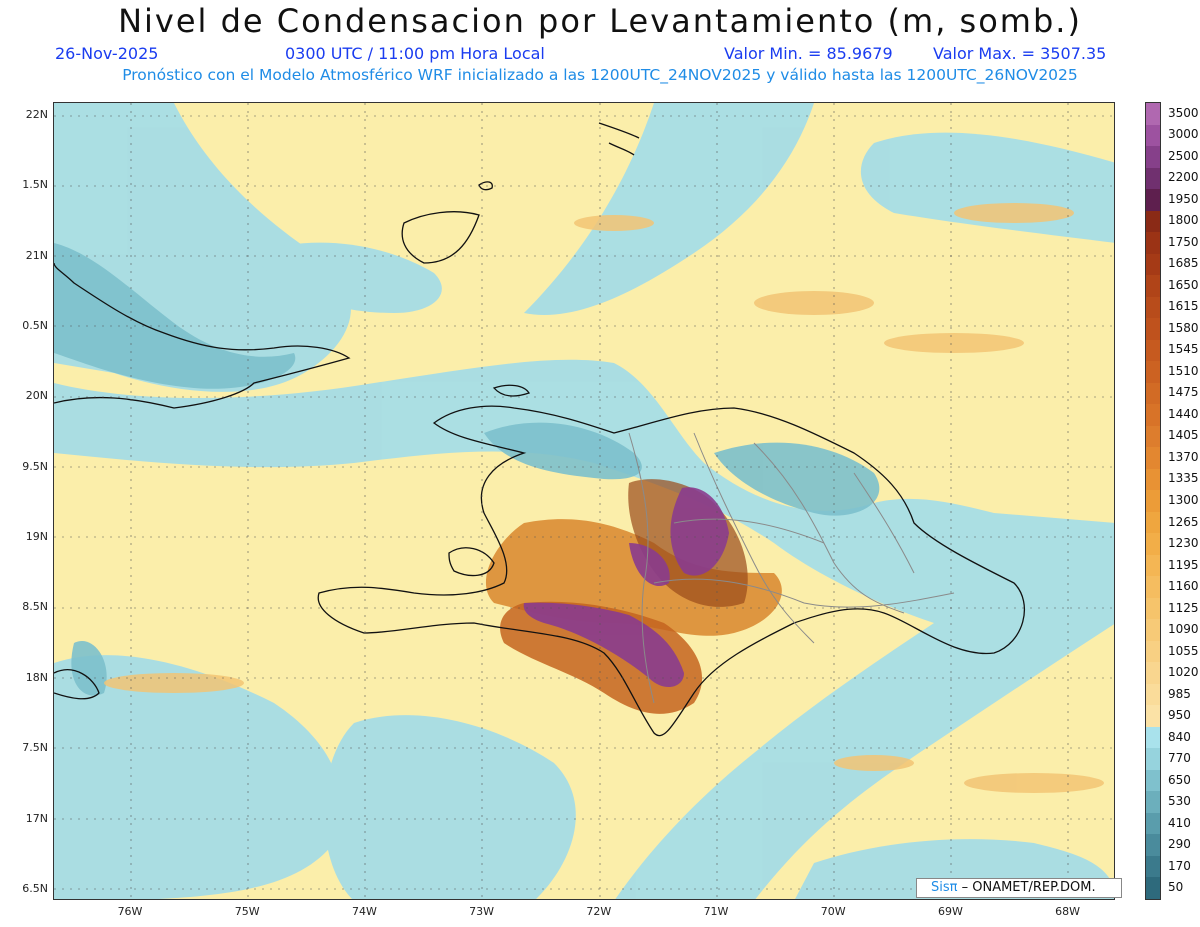 The height and width of the screenshot is (927, 1200). What do you see at coordinates (1179, 865) in the screenshot?
I see `colorbar-label: 170` at bounding box center [1179, 865].